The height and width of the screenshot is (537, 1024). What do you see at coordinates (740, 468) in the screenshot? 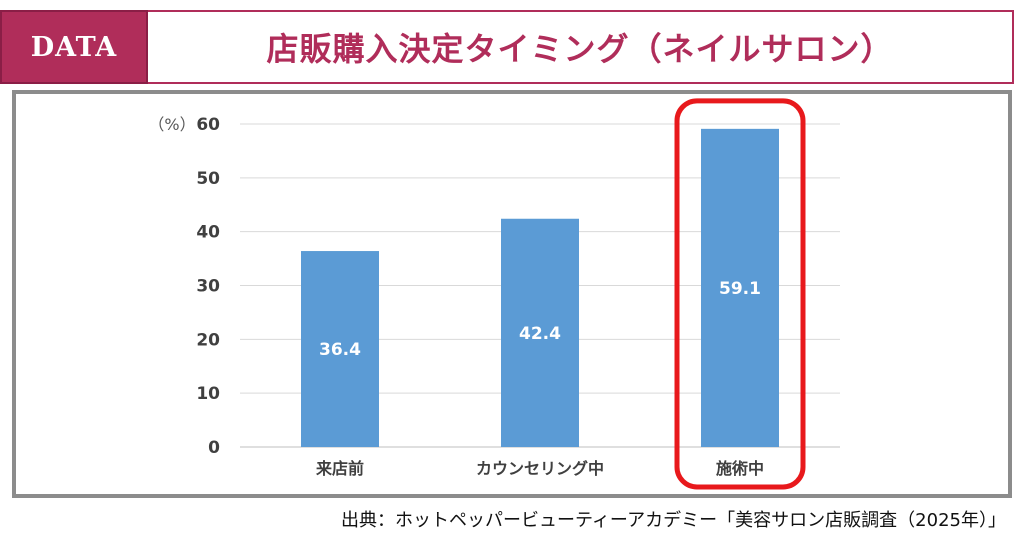
I see `x-category-label: 施術中` at bounding box center [740, 468].